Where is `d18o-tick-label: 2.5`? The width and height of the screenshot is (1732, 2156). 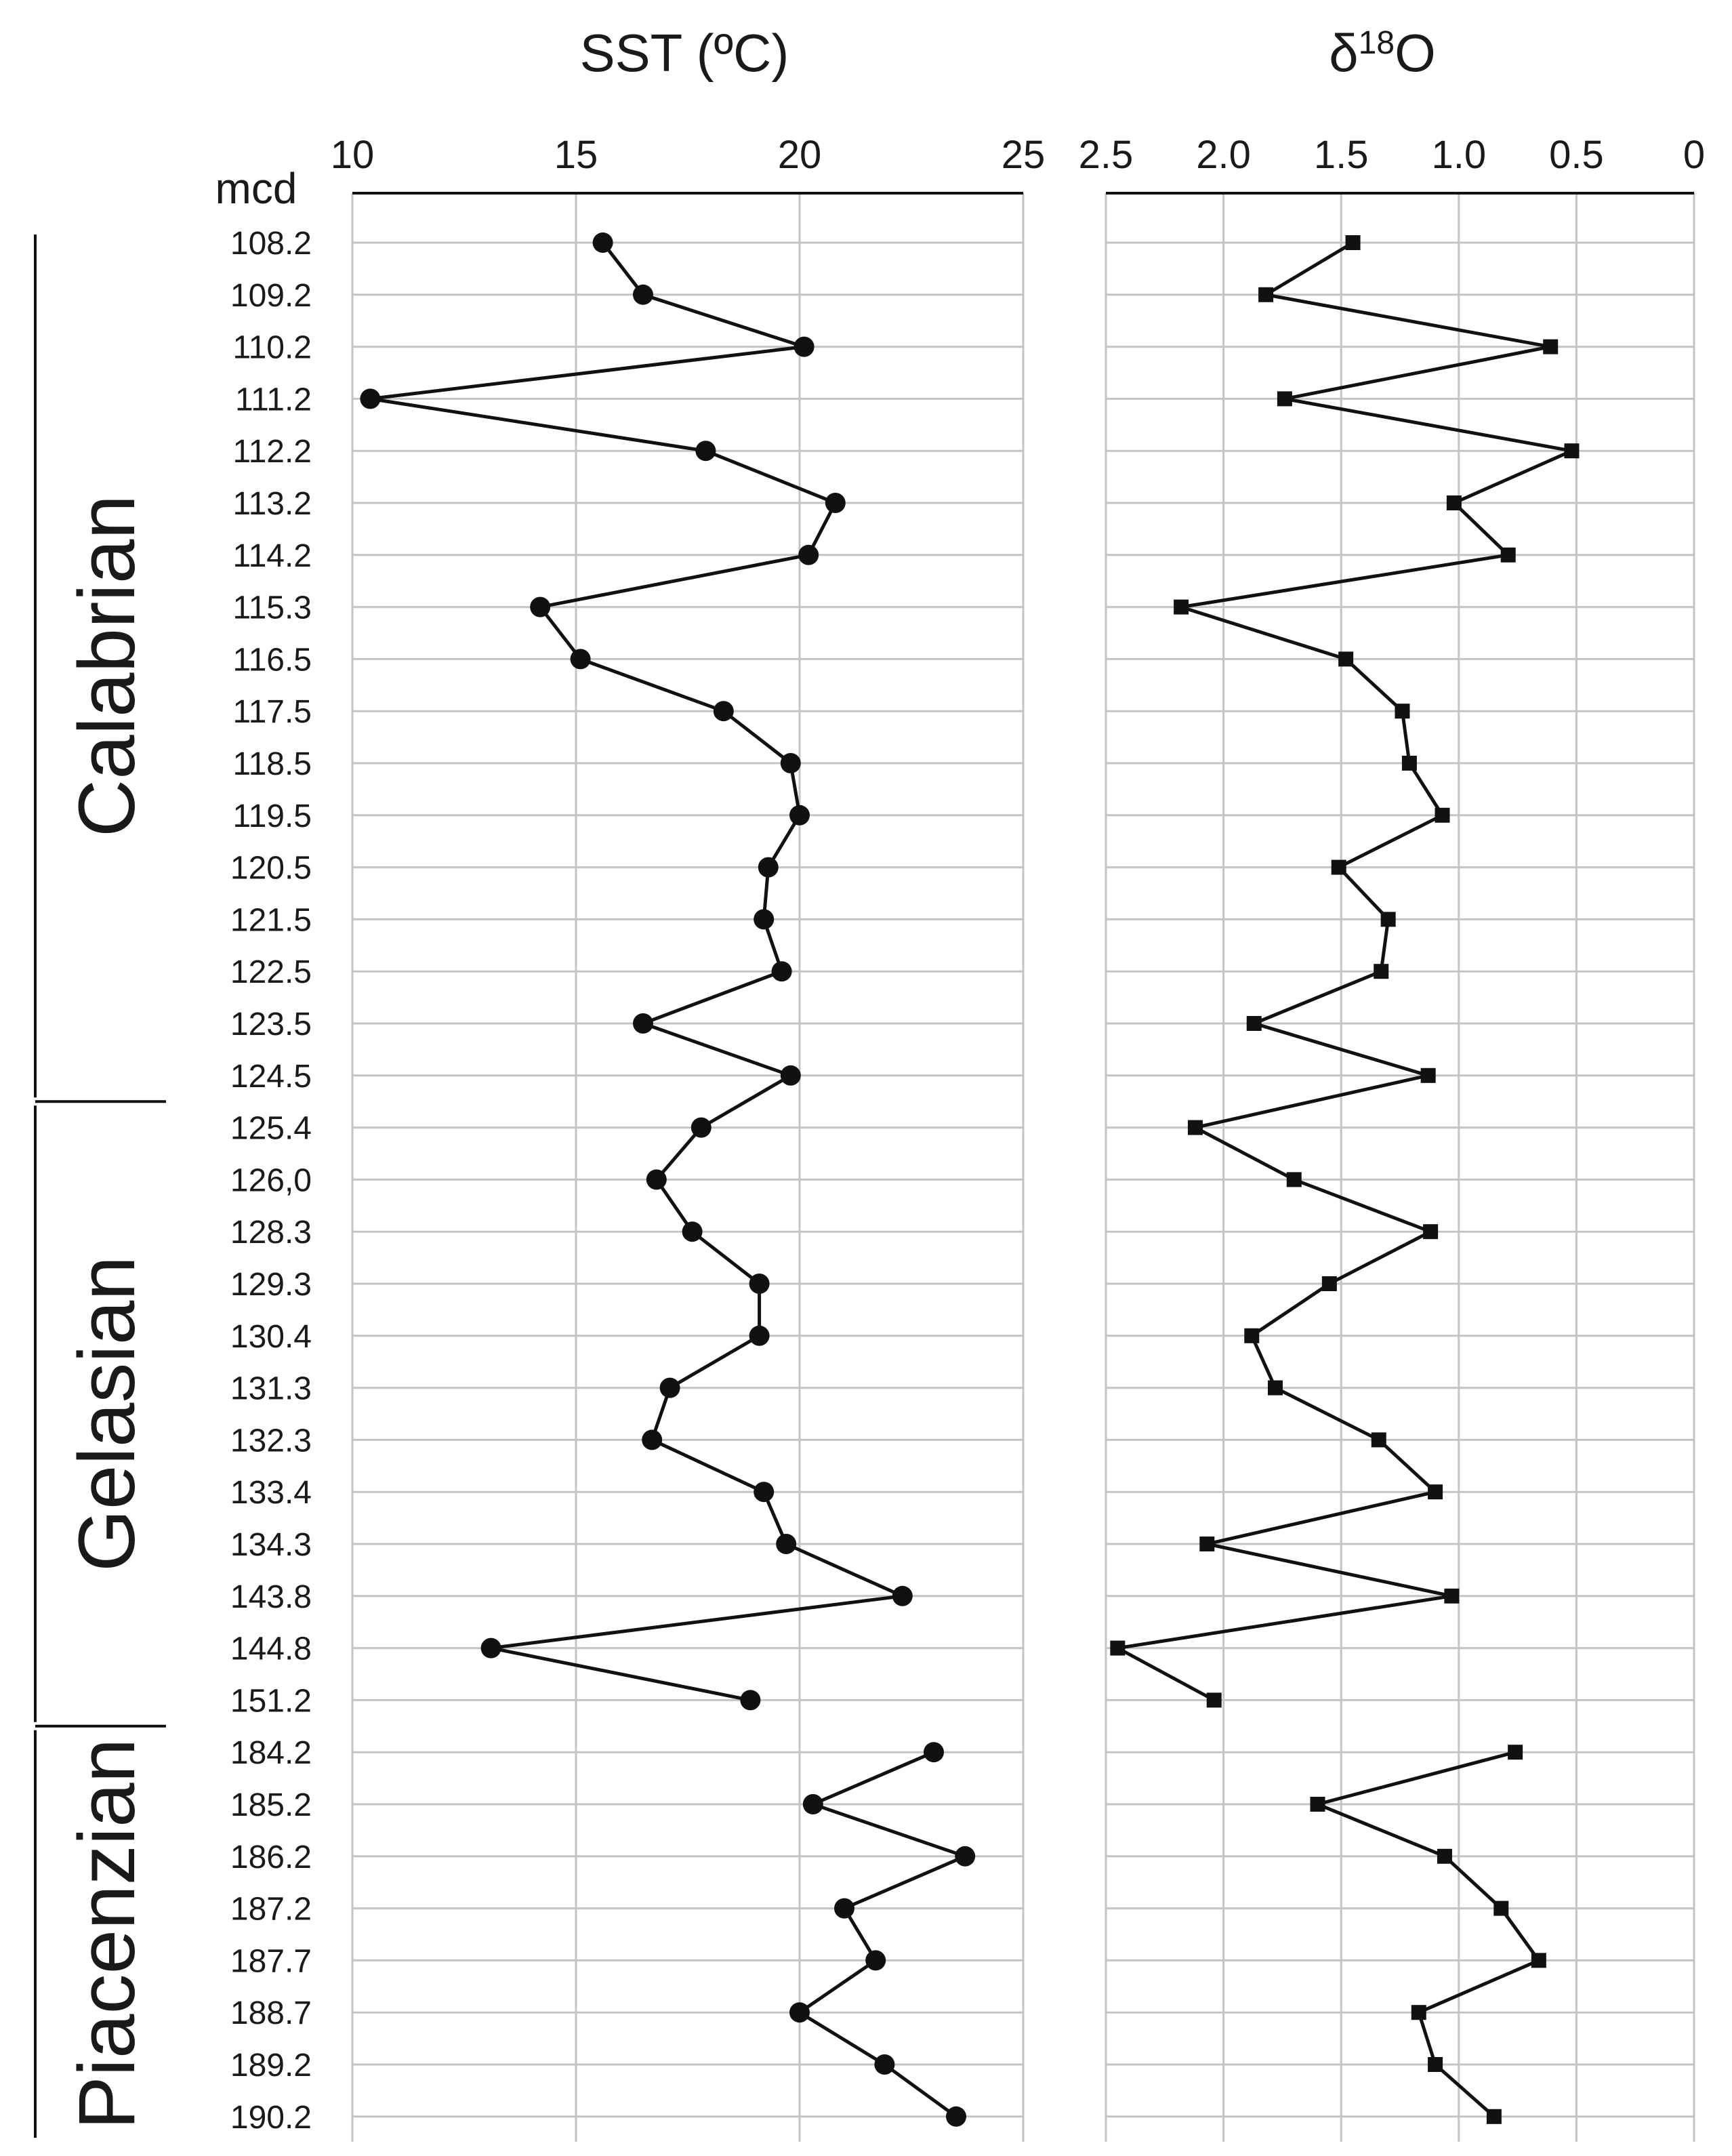 d18o-tick-label: 2.5 is located at coordinates (1106, 155).